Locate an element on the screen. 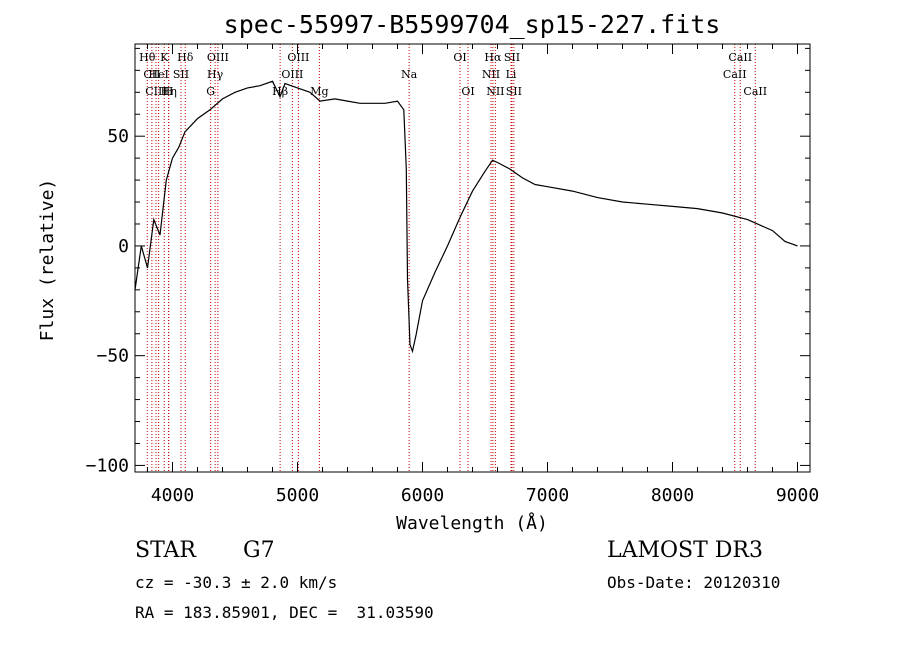 The width and height of the screenshot is (900, 649). line-label: H is located at coordinates (169, 91).